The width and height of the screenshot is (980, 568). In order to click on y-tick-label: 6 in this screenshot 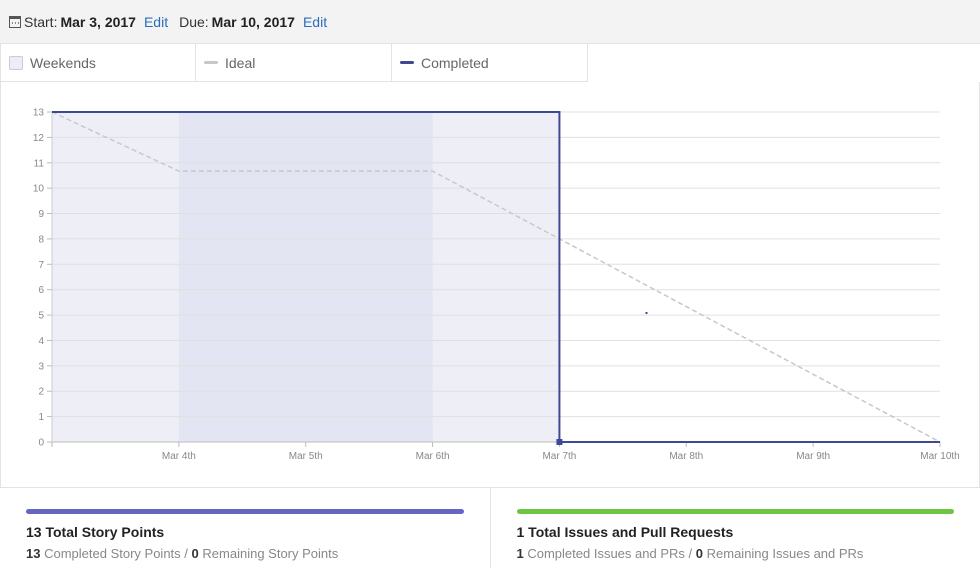, I will do `click(41, 290)`.